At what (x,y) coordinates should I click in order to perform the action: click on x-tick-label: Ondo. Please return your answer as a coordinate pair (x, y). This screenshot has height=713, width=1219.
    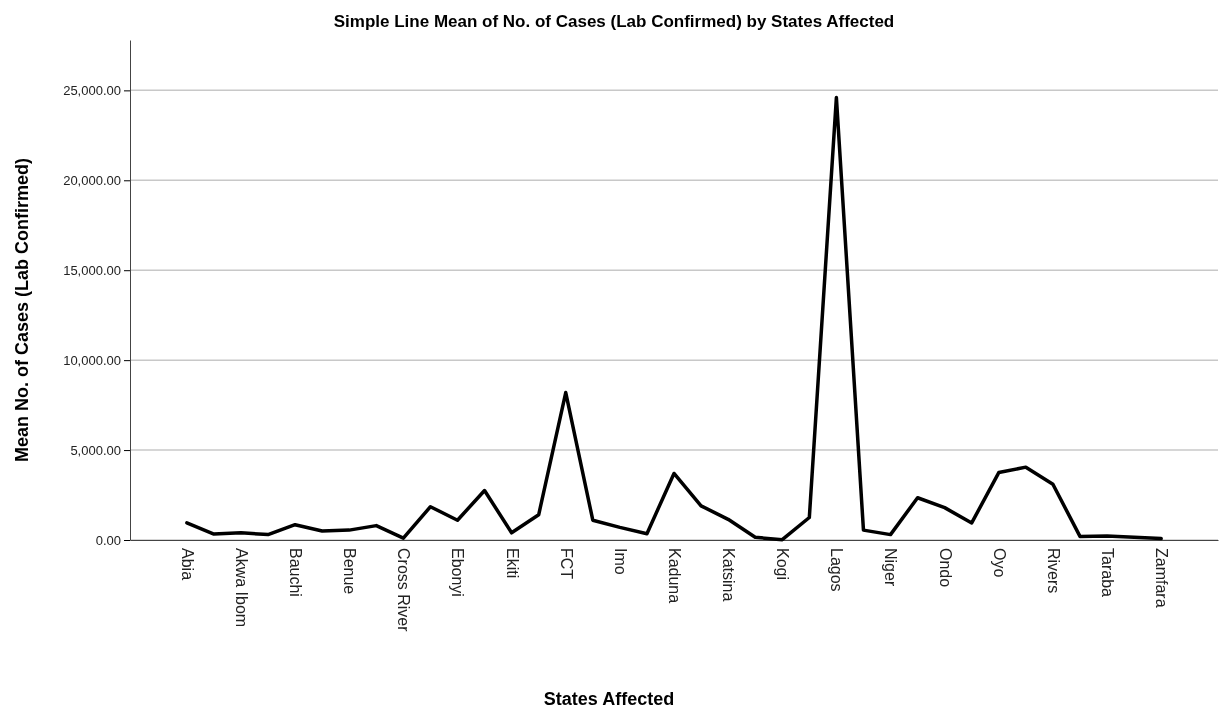
    Looking at the image, I should click on (945, 568).